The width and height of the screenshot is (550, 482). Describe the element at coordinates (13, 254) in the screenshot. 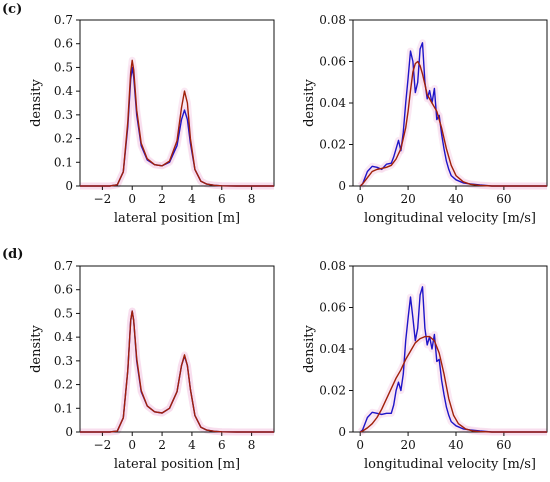

I see `panel-label-d: (d)` at that location.